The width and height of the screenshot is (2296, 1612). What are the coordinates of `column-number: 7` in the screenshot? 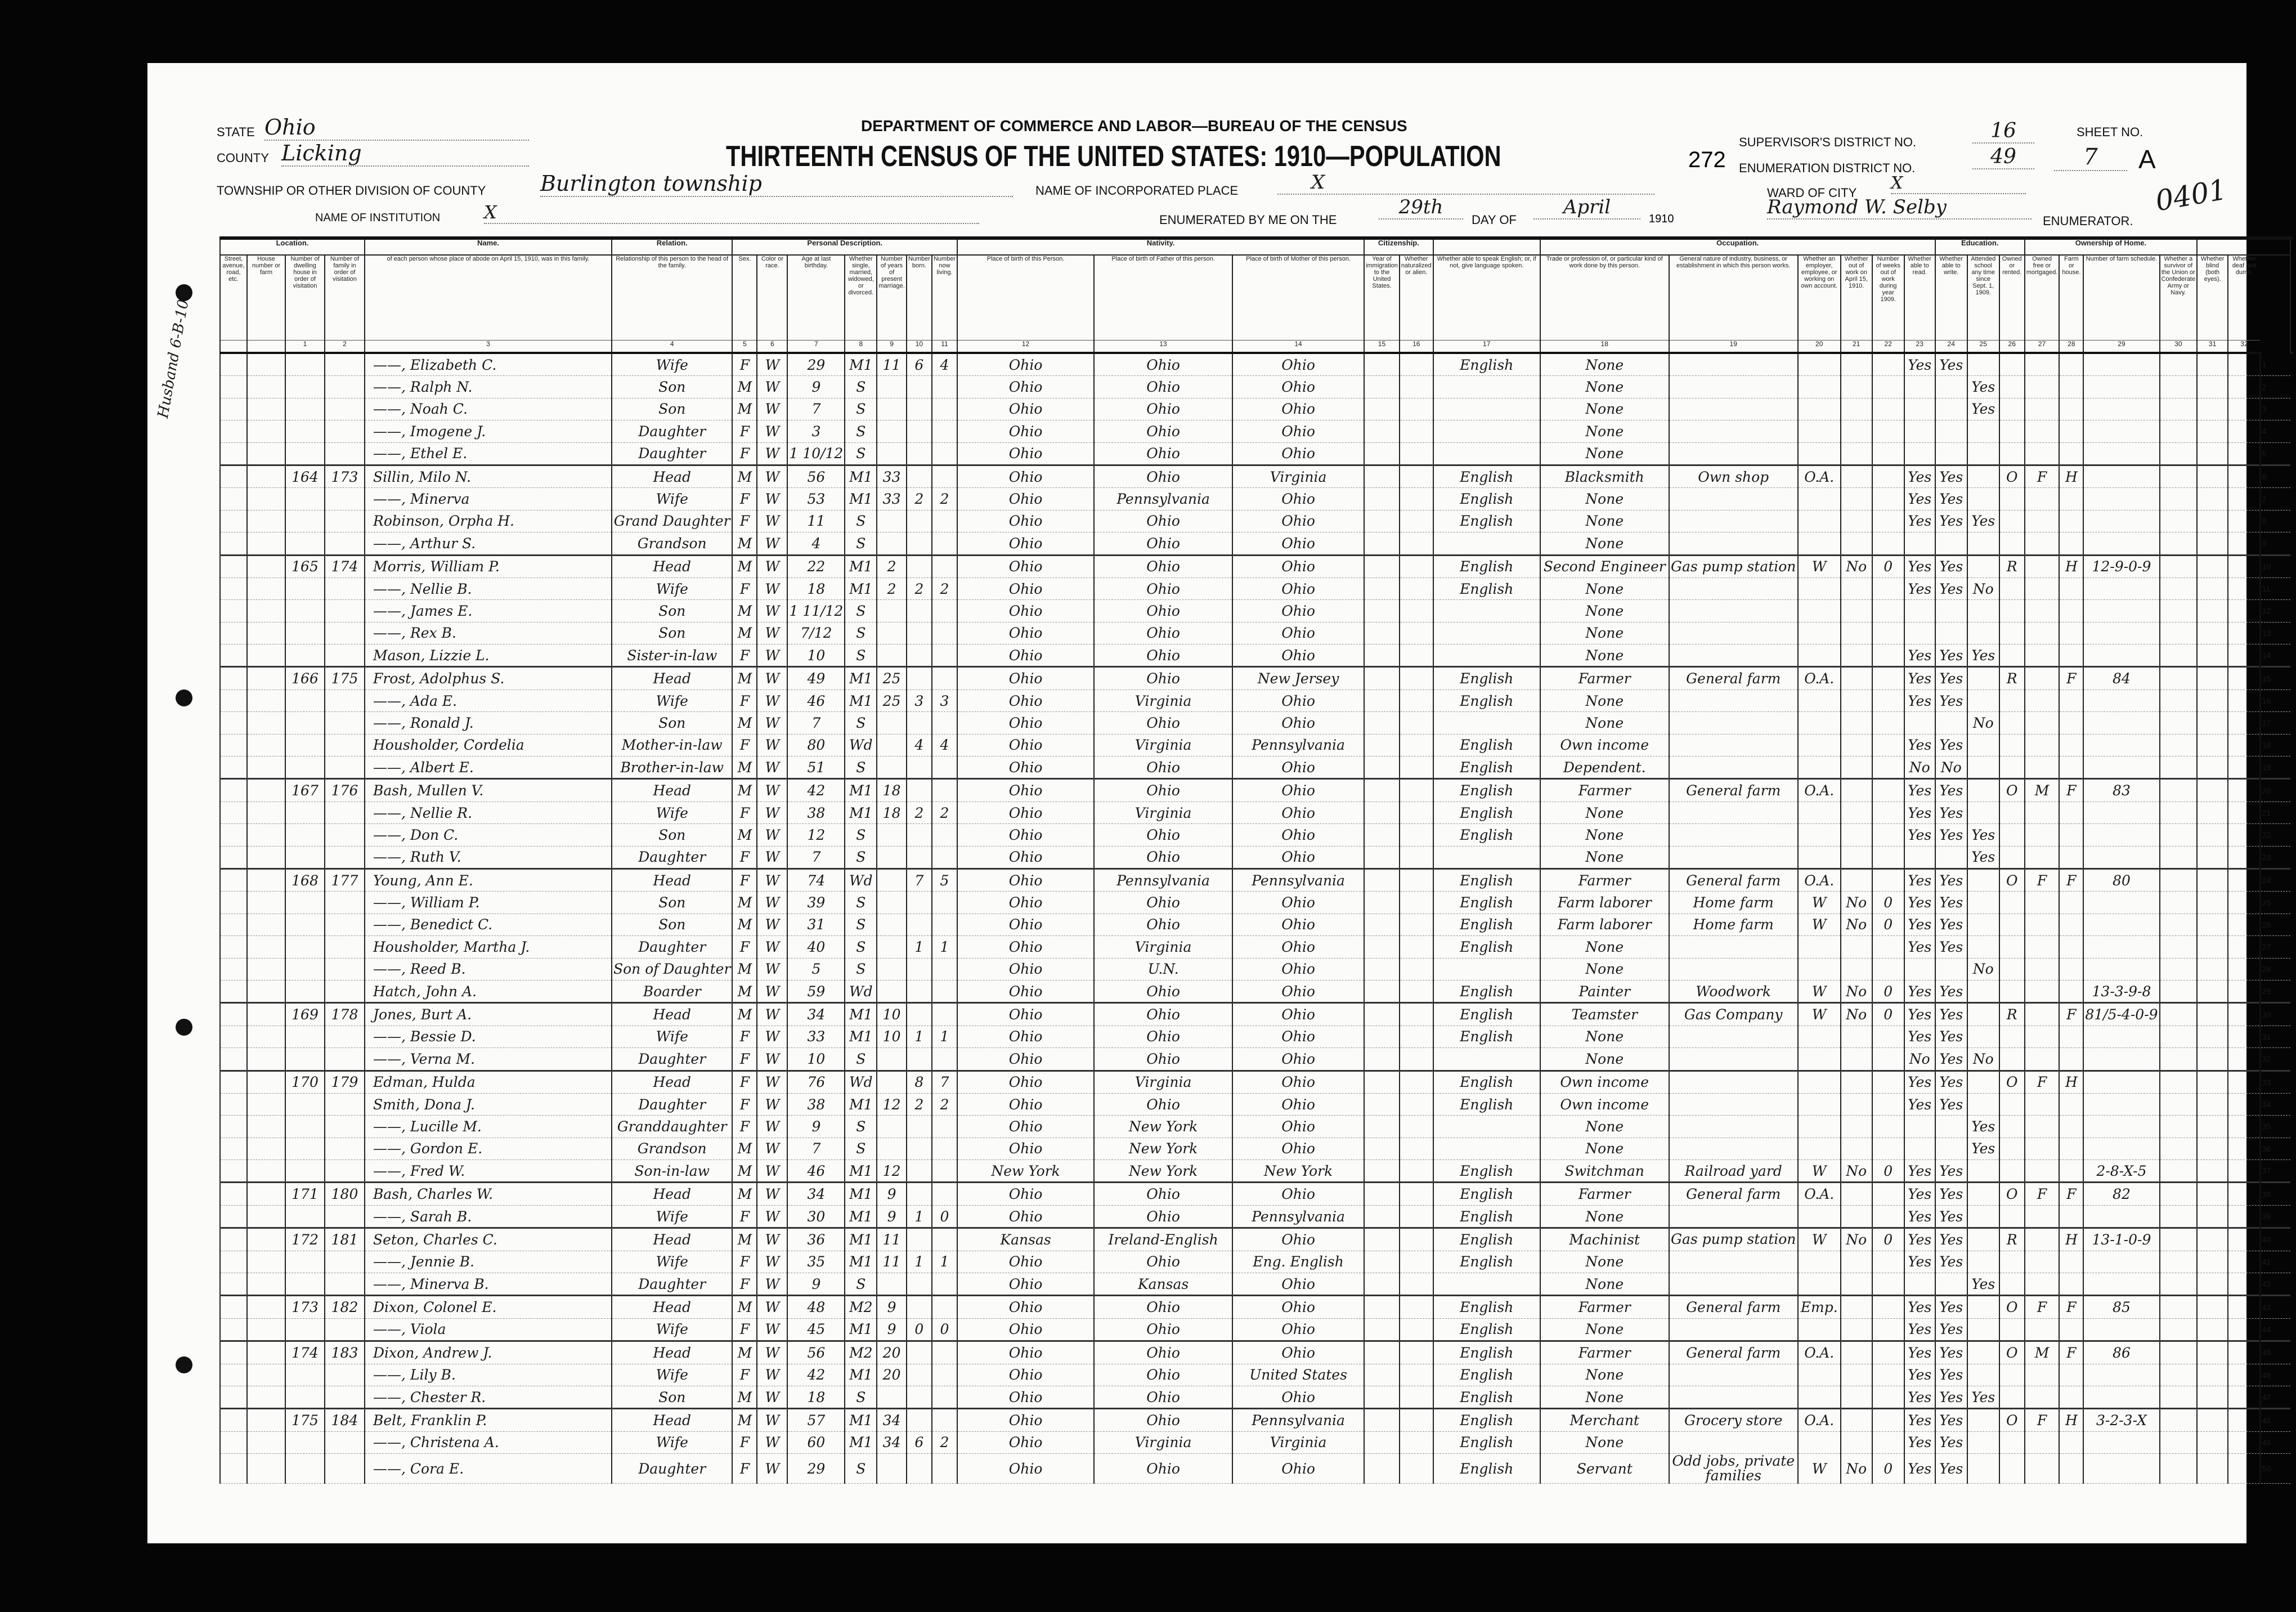 It's located at (816, 347).